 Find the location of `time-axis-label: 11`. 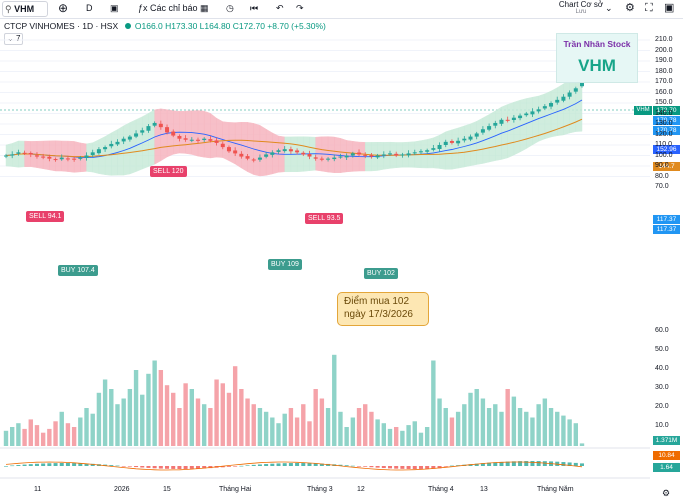

time-axis-label: 11 is located at coordinates (38, 489).